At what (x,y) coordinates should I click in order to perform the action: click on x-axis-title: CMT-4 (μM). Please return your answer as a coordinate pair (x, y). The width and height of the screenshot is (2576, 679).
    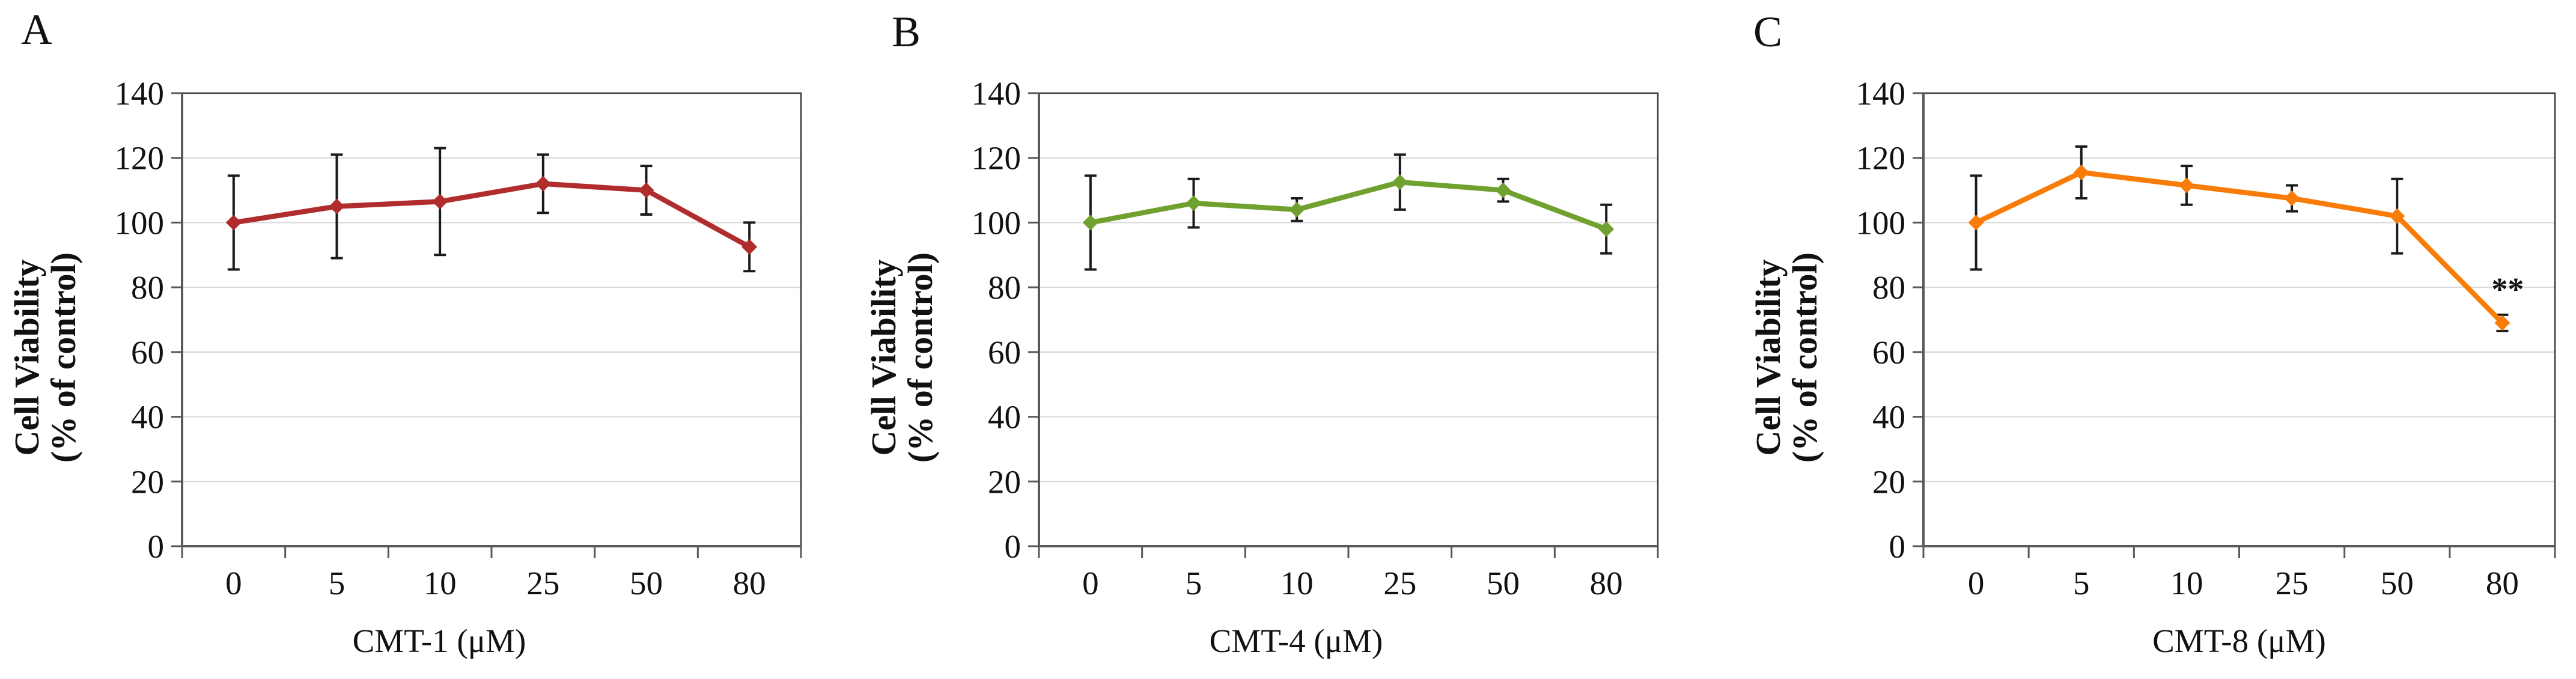
    Looking at the image, I should click on (1296, 641).